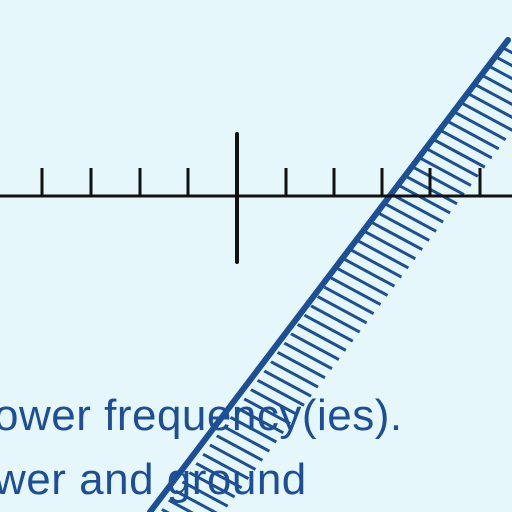 The width and height of the screenshot is (512, 512). I want to click on caption-line-1: ower frequency(ies)., so click(201, 415).